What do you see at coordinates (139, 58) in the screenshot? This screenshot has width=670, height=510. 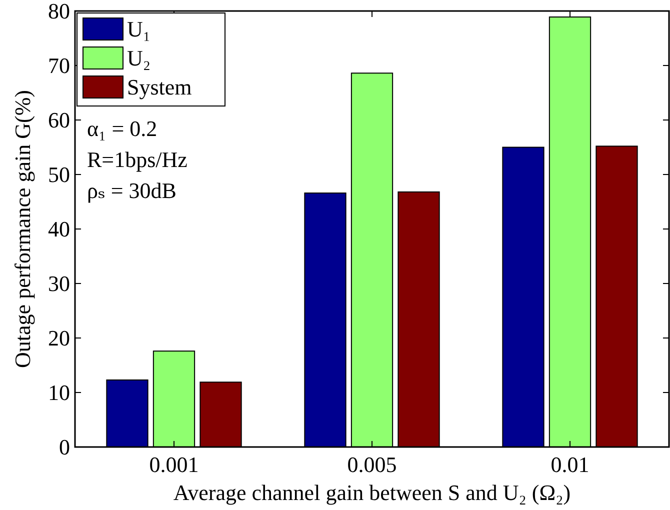 I see `legend-label: U₂` at bounding box center [139, 58].